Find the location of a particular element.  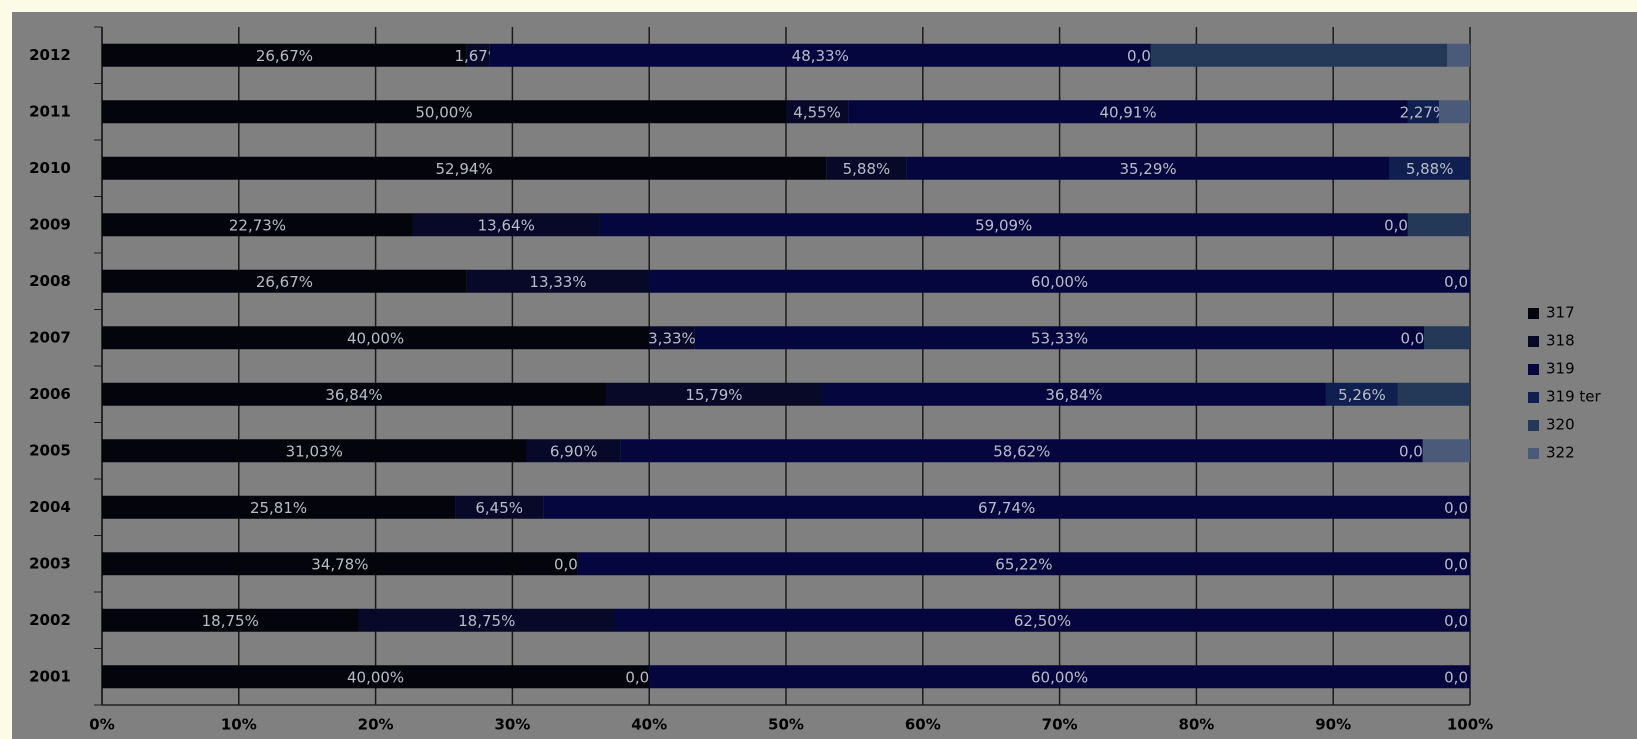

data-label: 62,50% is located at coordinates (1042, 621).